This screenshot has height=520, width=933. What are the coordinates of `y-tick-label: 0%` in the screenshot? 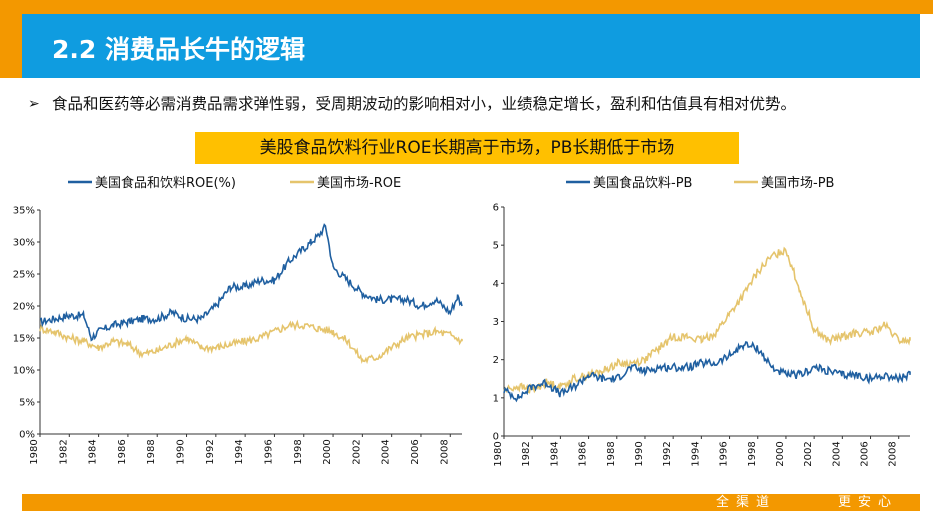 It's located at (27, 435).